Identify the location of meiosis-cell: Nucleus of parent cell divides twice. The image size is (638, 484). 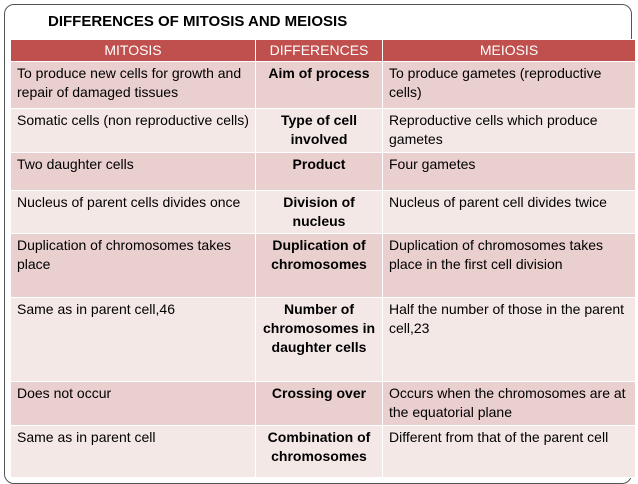
(509, 212).